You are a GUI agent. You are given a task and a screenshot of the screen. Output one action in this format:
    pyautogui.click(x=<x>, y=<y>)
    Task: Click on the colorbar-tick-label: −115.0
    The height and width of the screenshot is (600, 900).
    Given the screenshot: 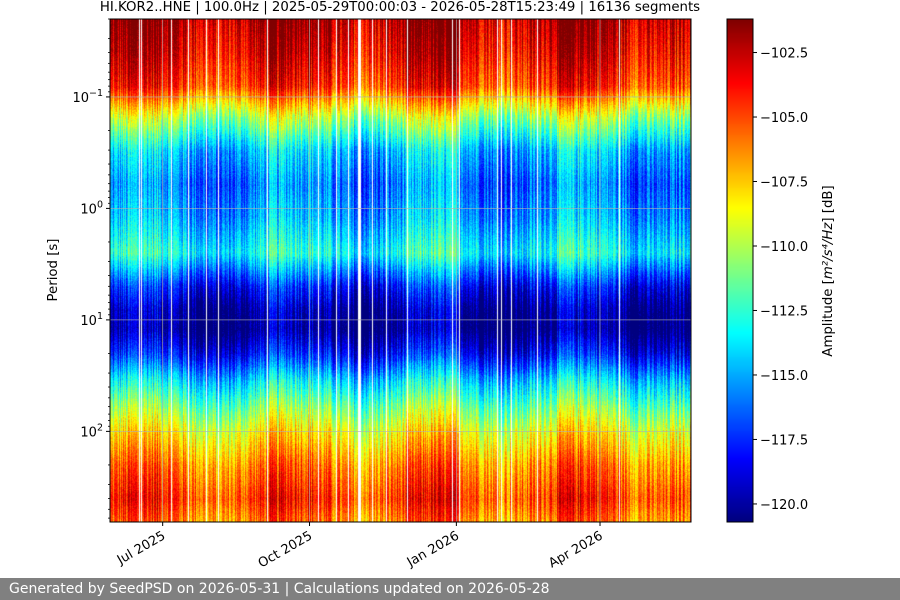 What is the action you would take?
    pyautogui.click(x=784, y=376)
    